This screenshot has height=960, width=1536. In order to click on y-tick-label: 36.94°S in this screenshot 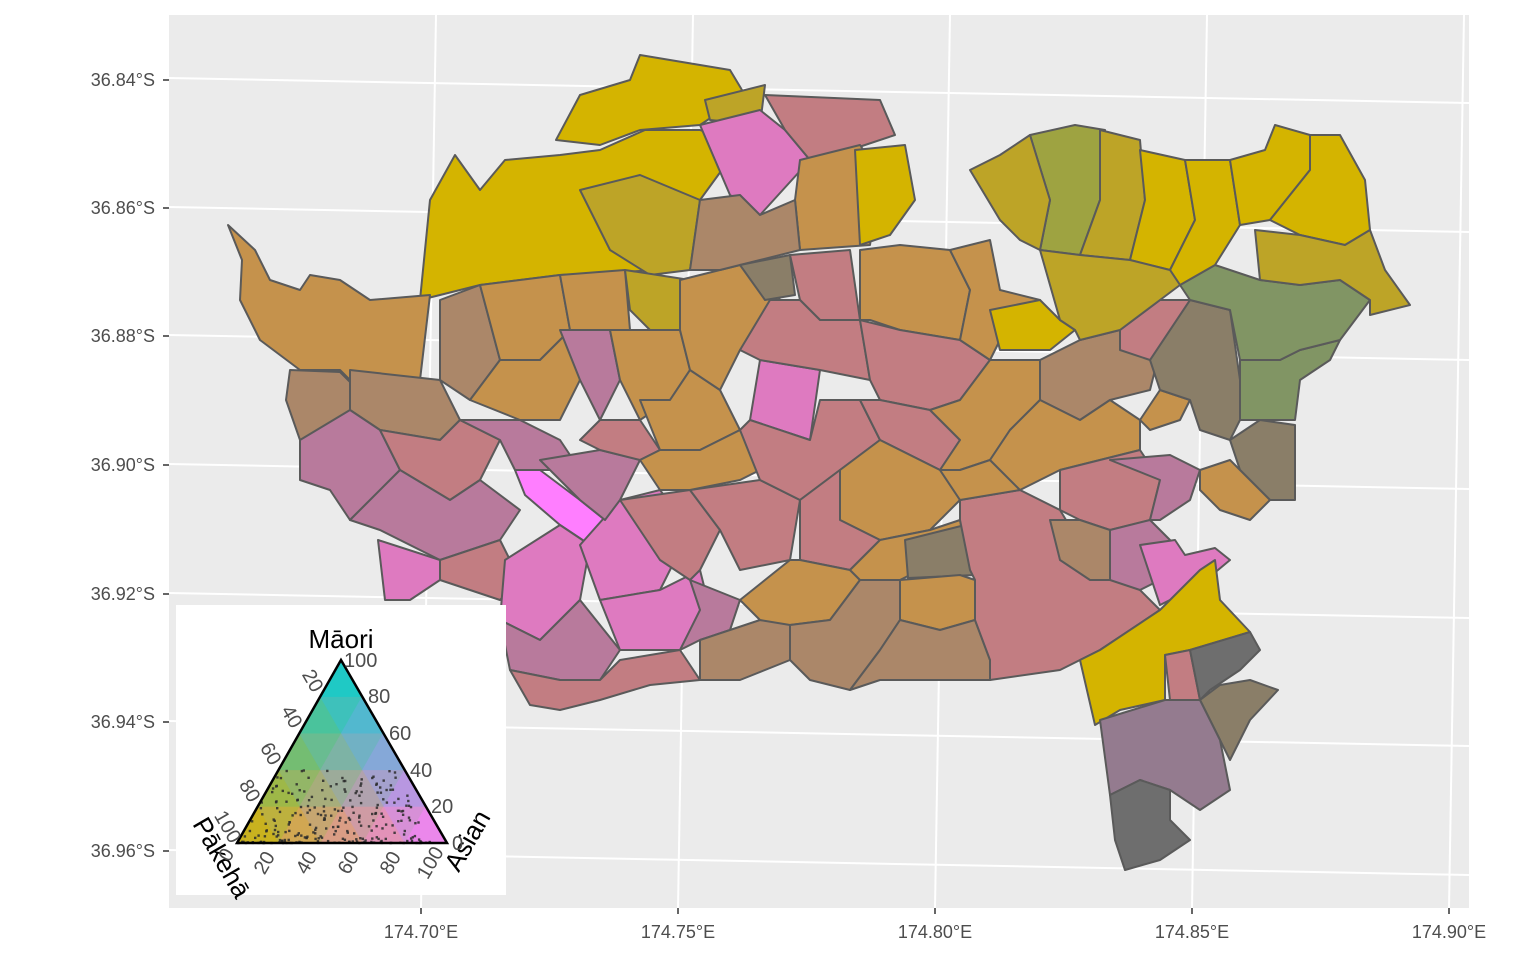, I will do `click(123, 722)`.